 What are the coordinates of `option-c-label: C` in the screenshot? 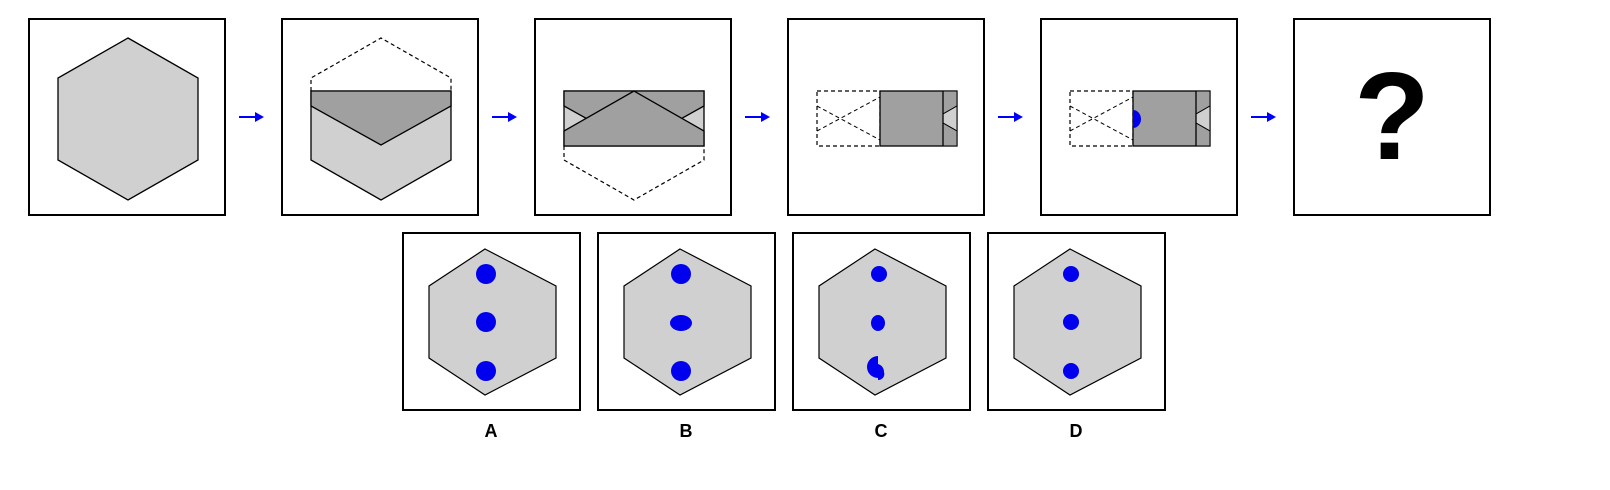 It's located at (881, 431).